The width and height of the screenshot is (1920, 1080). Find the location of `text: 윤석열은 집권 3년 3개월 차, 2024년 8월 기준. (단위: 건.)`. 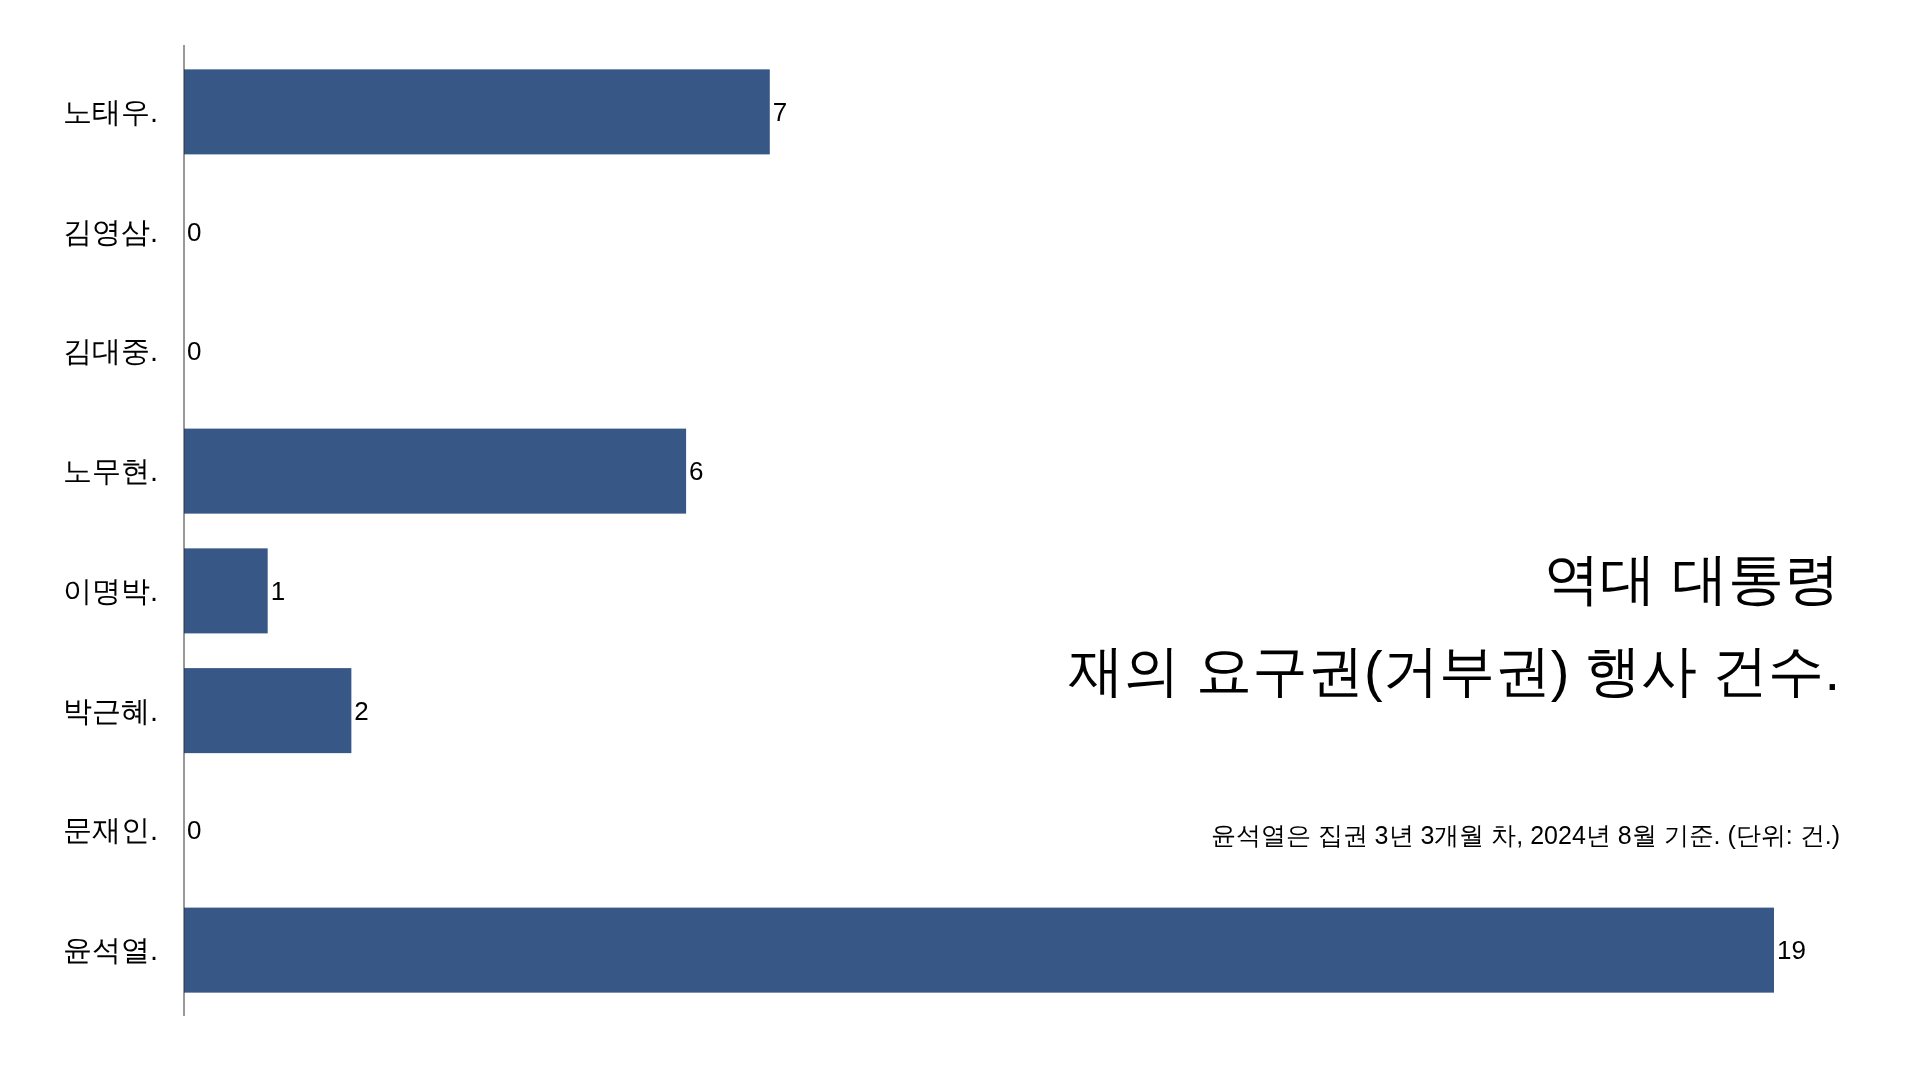

text: 윤석열은 집권 3년 3개월 차, 2024년 8월 기준. (단위: 건.) is located at coordinates (1525, 835).